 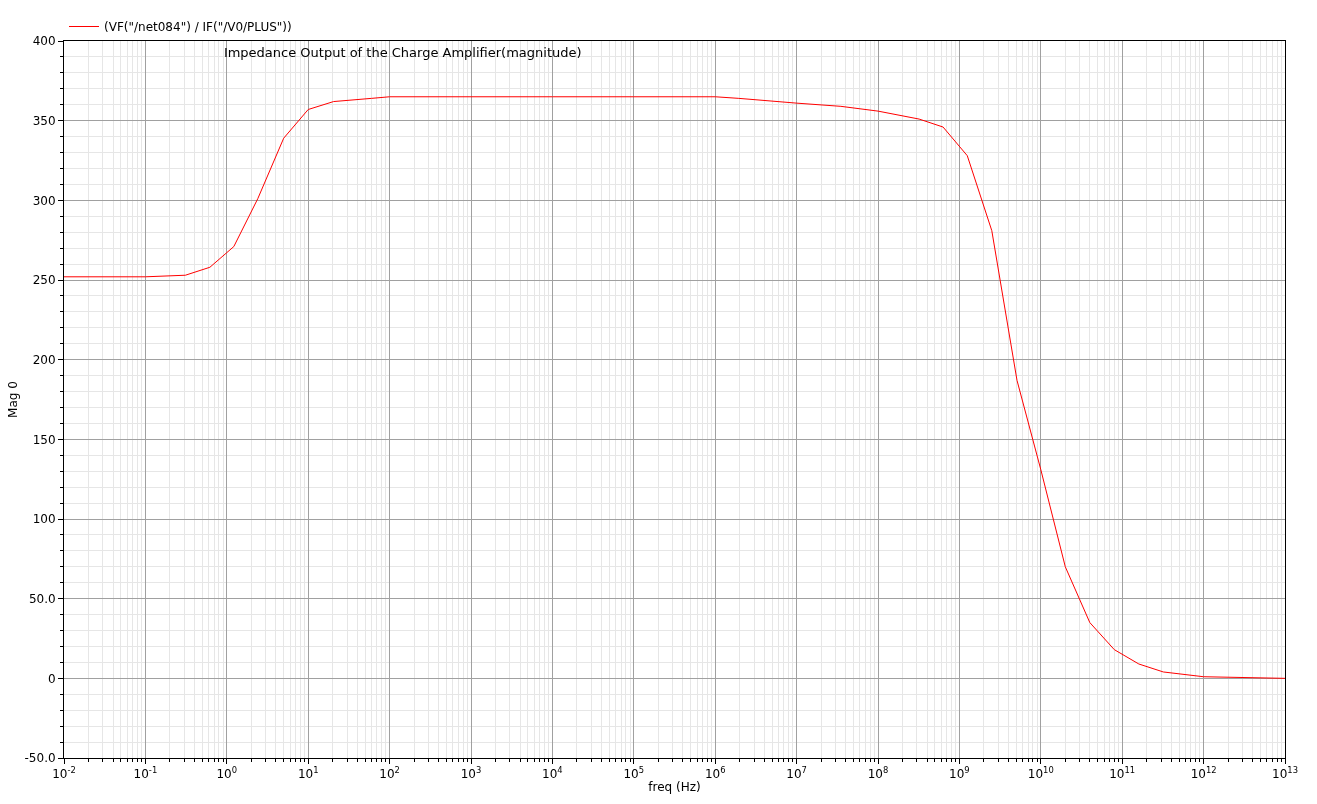 I want to click on y-tick-label: 150, so click(x=44, y=439).